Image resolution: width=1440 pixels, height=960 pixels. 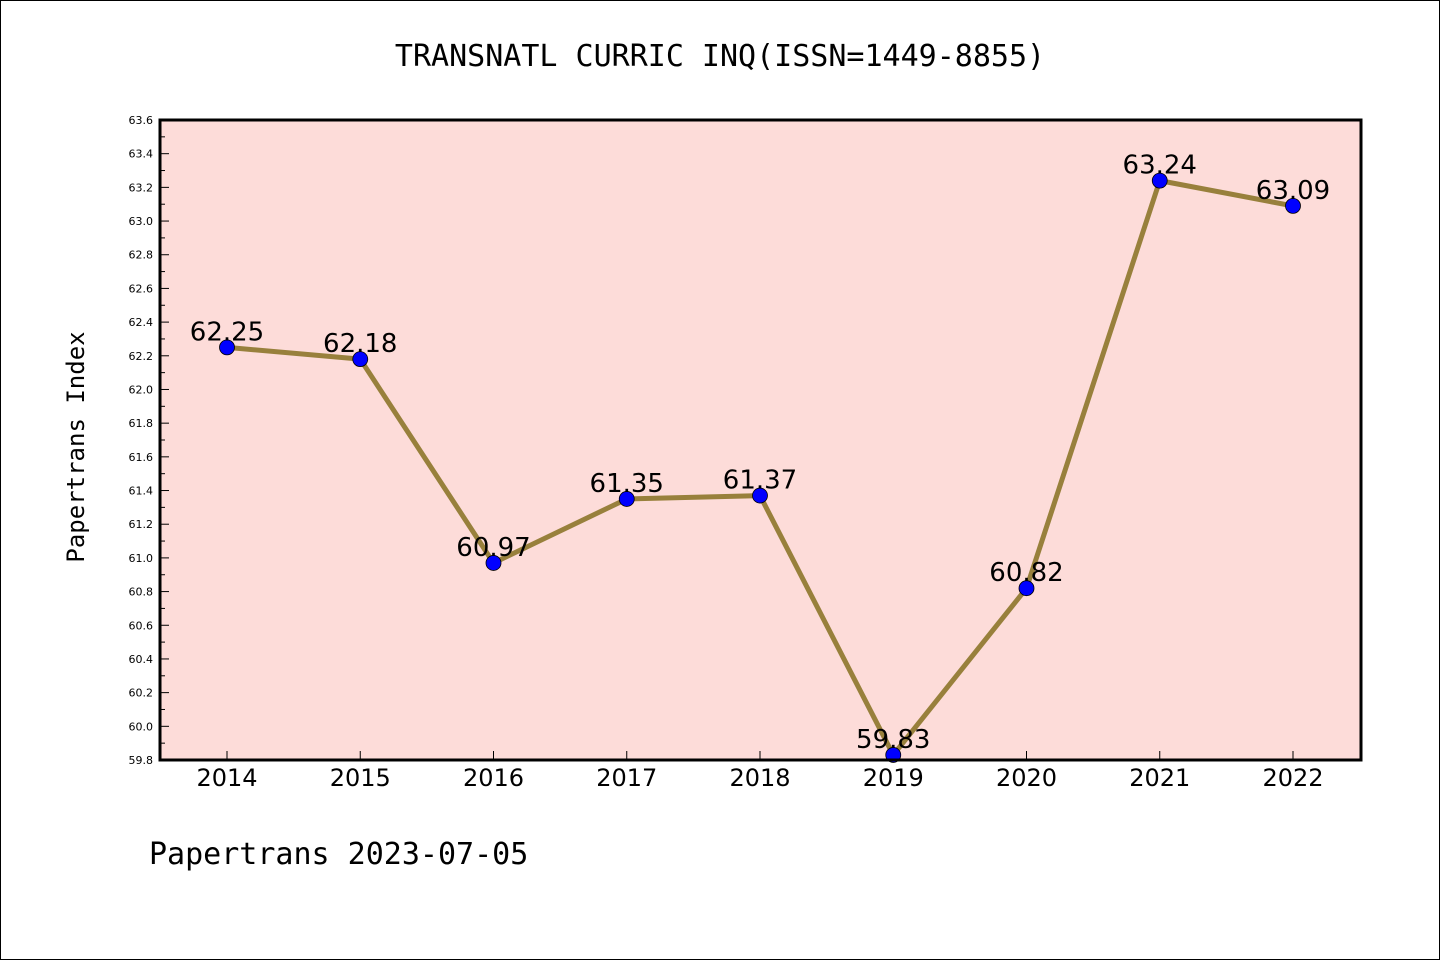 I want to click on x-tick-label: 2020, so click(x=1026, y=778).